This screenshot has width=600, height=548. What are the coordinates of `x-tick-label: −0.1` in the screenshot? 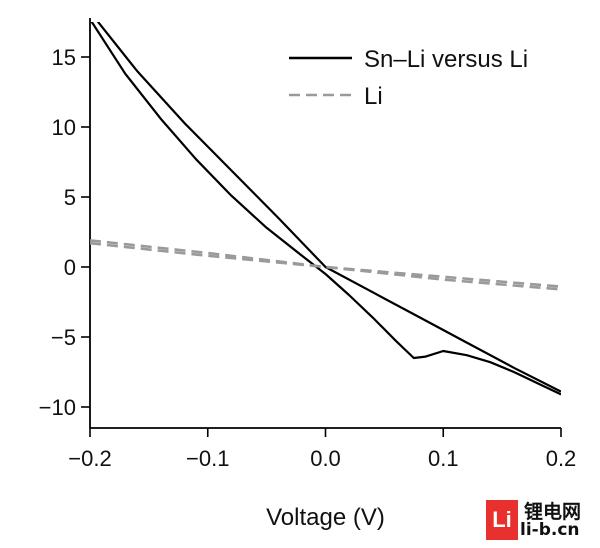 It's located at (207, 458).